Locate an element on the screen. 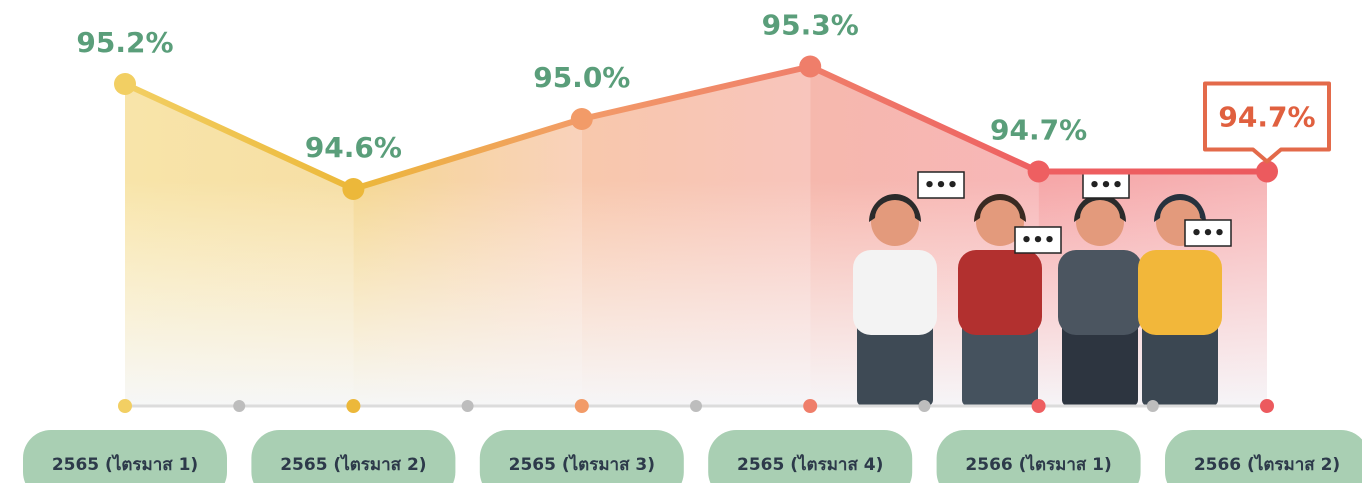 The width and height of the screenshot is (1362, 483). x-tick-label: 2565 (ไตรมาส 4) is located at coordinates (810, 464).